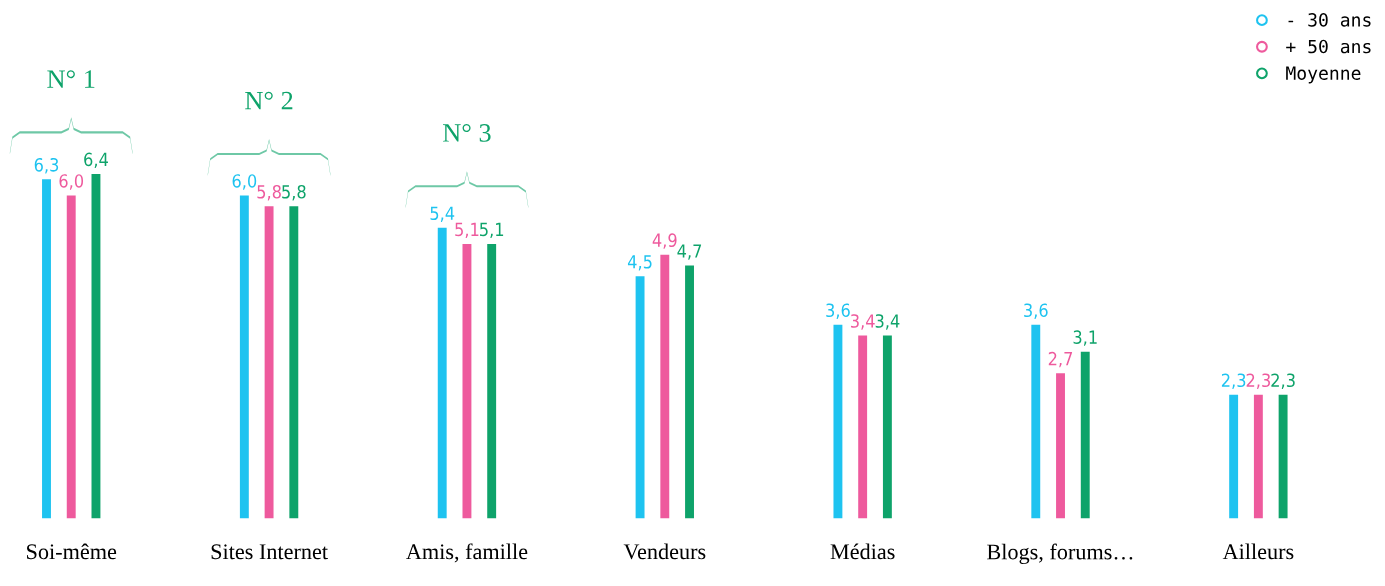 The image size is (1385, 586). Describe the element at coordinates (1329, 20) in the screenshot. I see `legend-label: - 30 ans` at that location.